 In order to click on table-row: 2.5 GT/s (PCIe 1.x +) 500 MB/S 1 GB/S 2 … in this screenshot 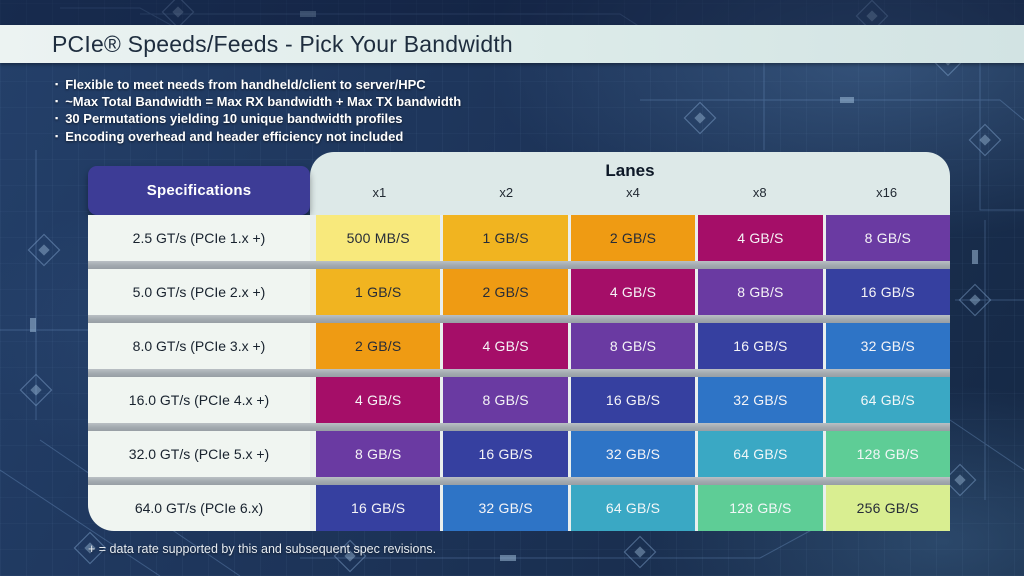, I will do `click(519, 238)`.